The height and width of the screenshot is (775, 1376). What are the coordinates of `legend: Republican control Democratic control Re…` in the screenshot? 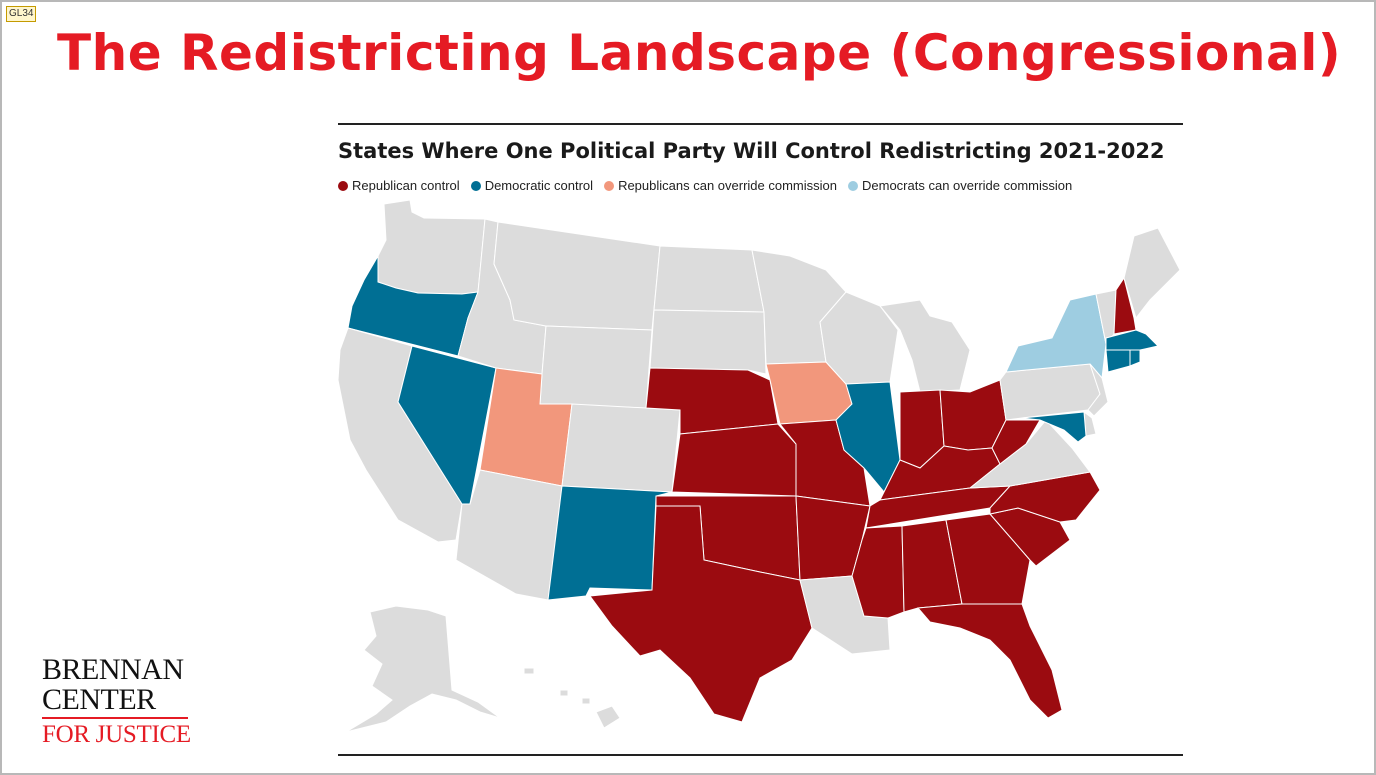 It's located at (710, 185).